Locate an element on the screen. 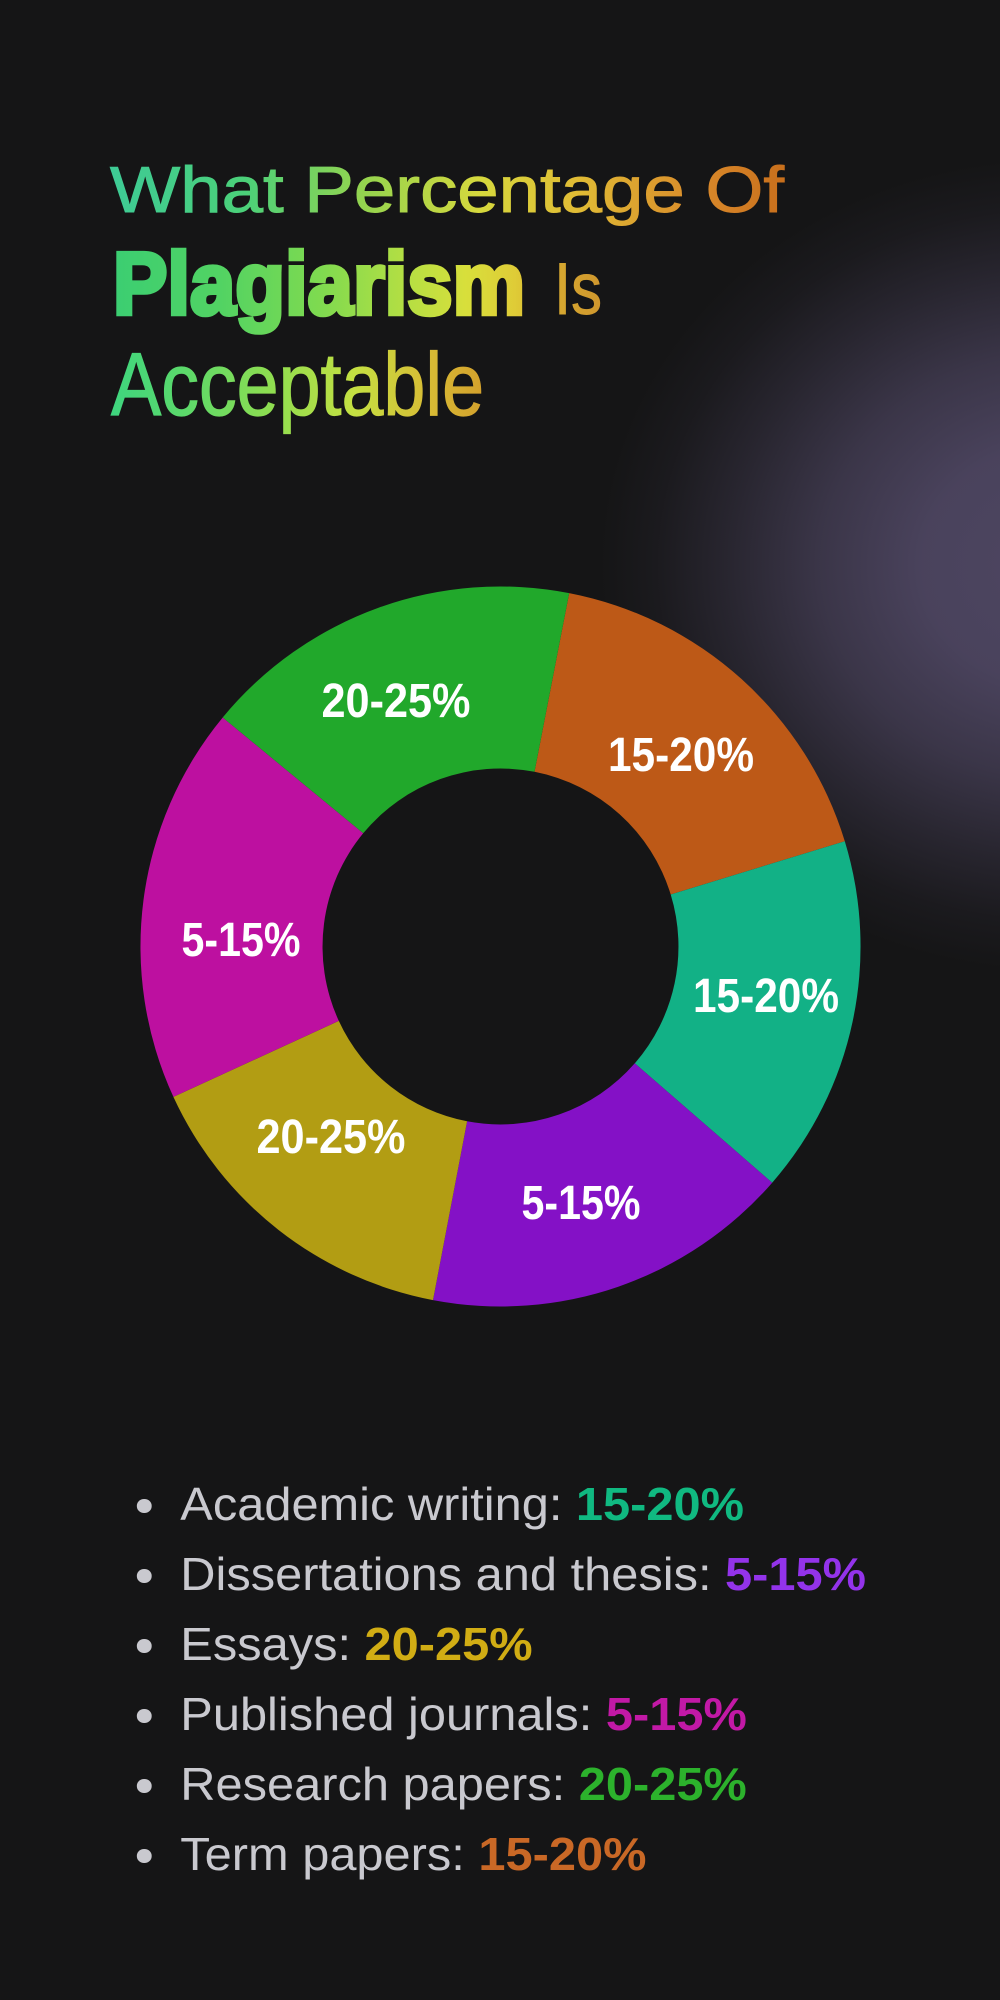 The height and width of the screenshot is (2000, 1000). svg-text: Is is located at coordinates (578, 289).